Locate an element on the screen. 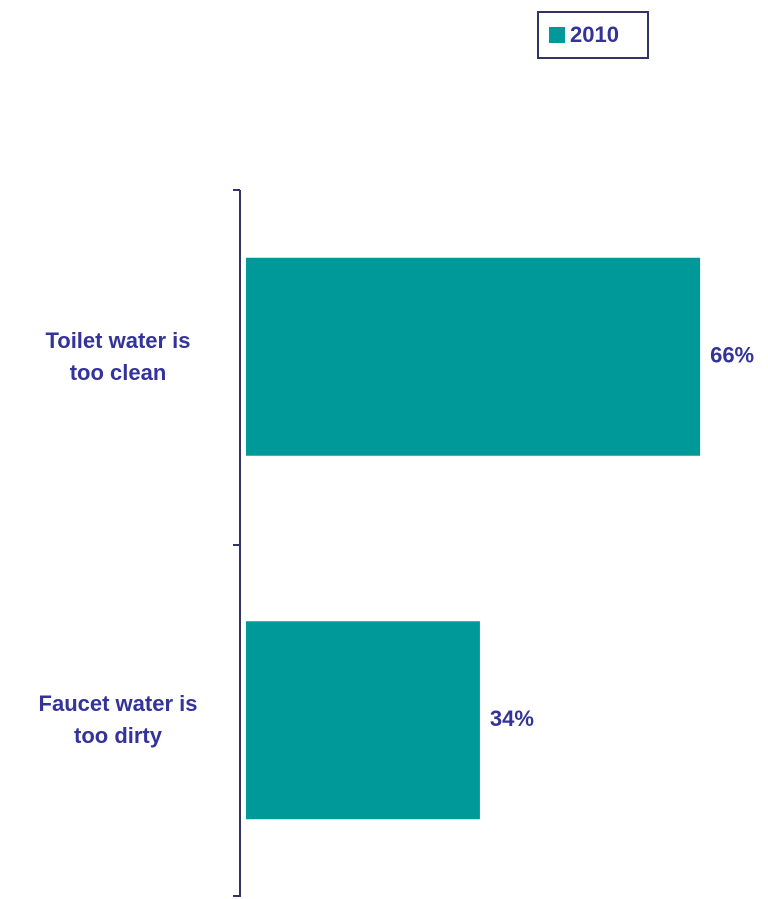 The image size is (768, 899). legend-swatch is located at coordinates (557, 35).